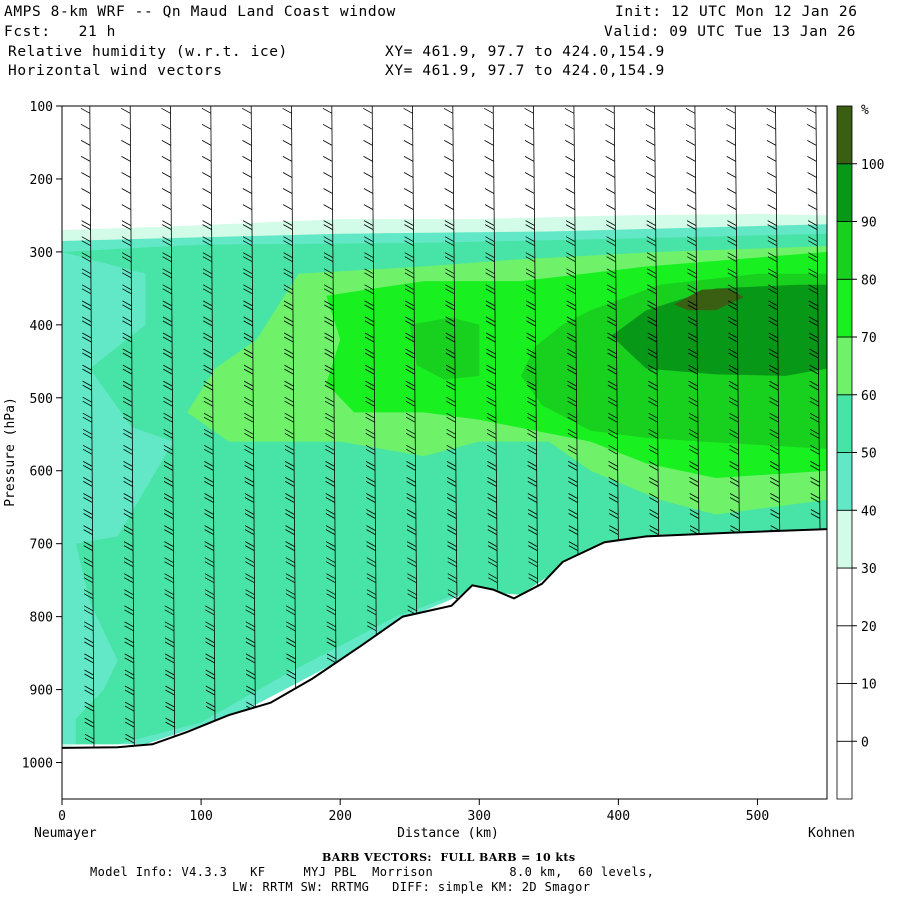 The width and height of the screenshot is (900, 900). What do you see at coordinates (10, 452) in the screenshot?
I see `y-axis-label: Pressure (hPa)` at bounding box center [10, 452].